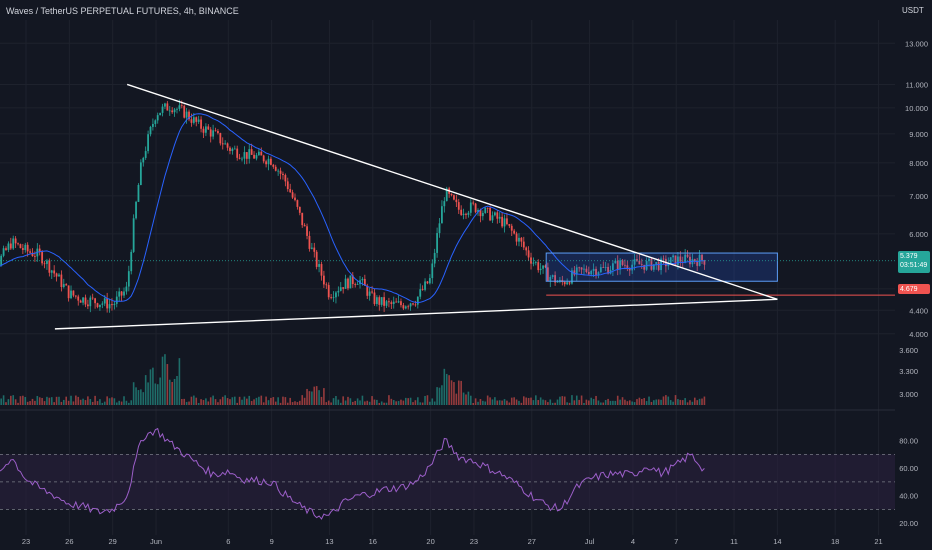 The height and width of the screenshot is (550, 932). What do you see at coordinates (373, 541) in the screenshot?
I see `time-tick-label: 16` at bounding box center [373, 541].